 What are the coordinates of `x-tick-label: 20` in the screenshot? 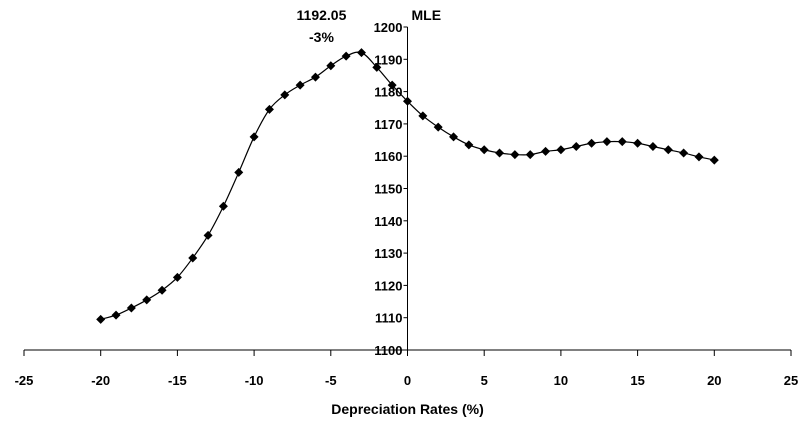 It's located at (714, 380).